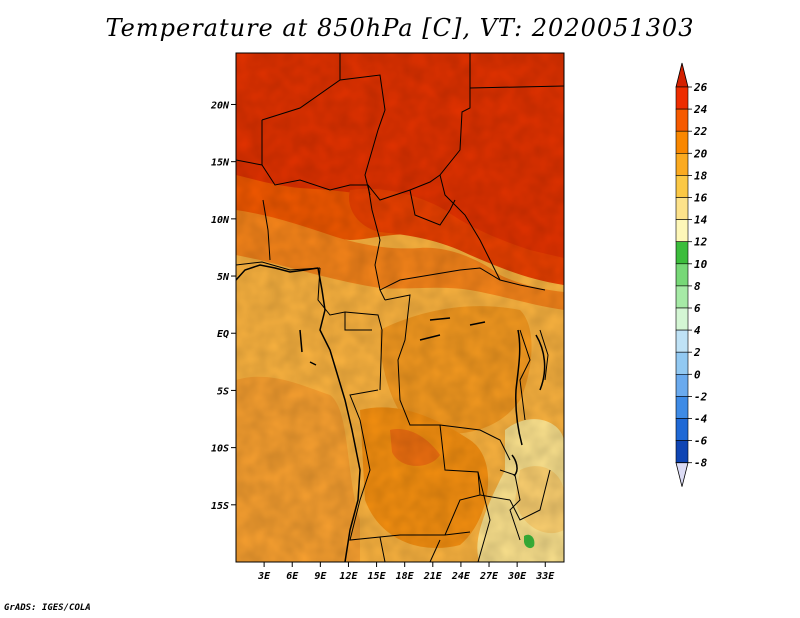  Describe the element at coordinates (220, 220) in the screenshot. I see `lat-label: 10N` at that location.